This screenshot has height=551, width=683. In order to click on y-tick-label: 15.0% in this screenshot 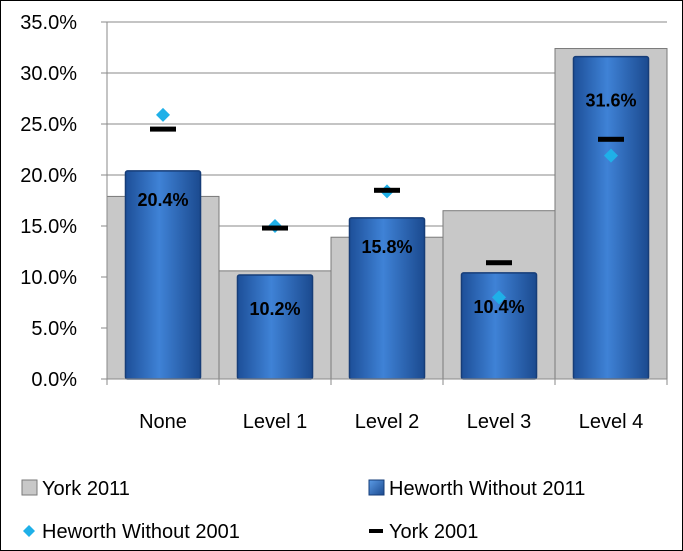, I will do `click(48, 227)`.